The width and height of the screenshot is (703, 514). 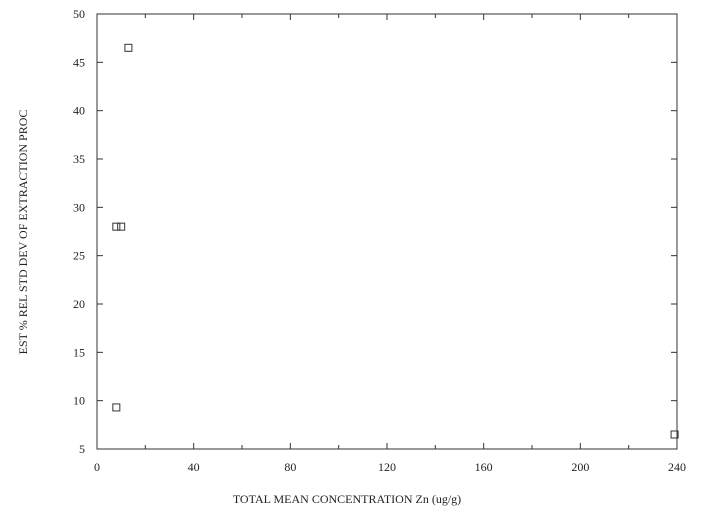 I want to click on x-axis-title: TOTAL MEAN CONCENTRATION Zn (ug/g), so click(x=347, y=499).